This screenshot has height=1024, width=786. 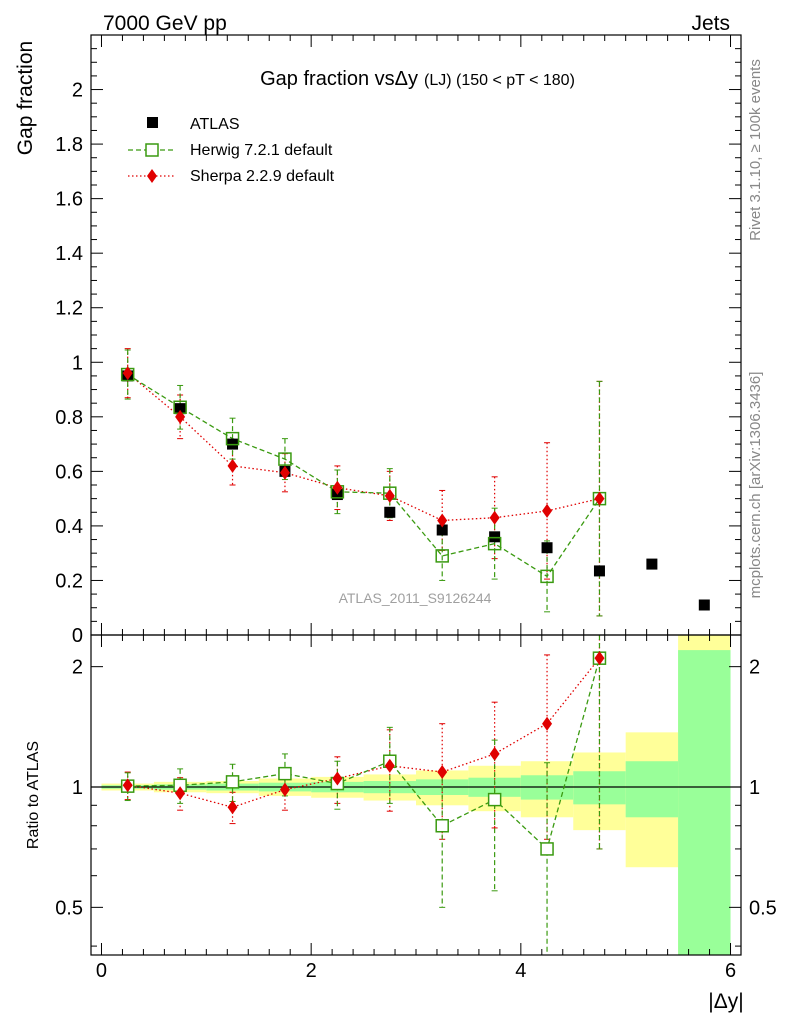 What do you see at coordinates (165, 23) in the screenshot?
I see `energy-label: 7000 GeV pp` at bounding box center [165, 23].